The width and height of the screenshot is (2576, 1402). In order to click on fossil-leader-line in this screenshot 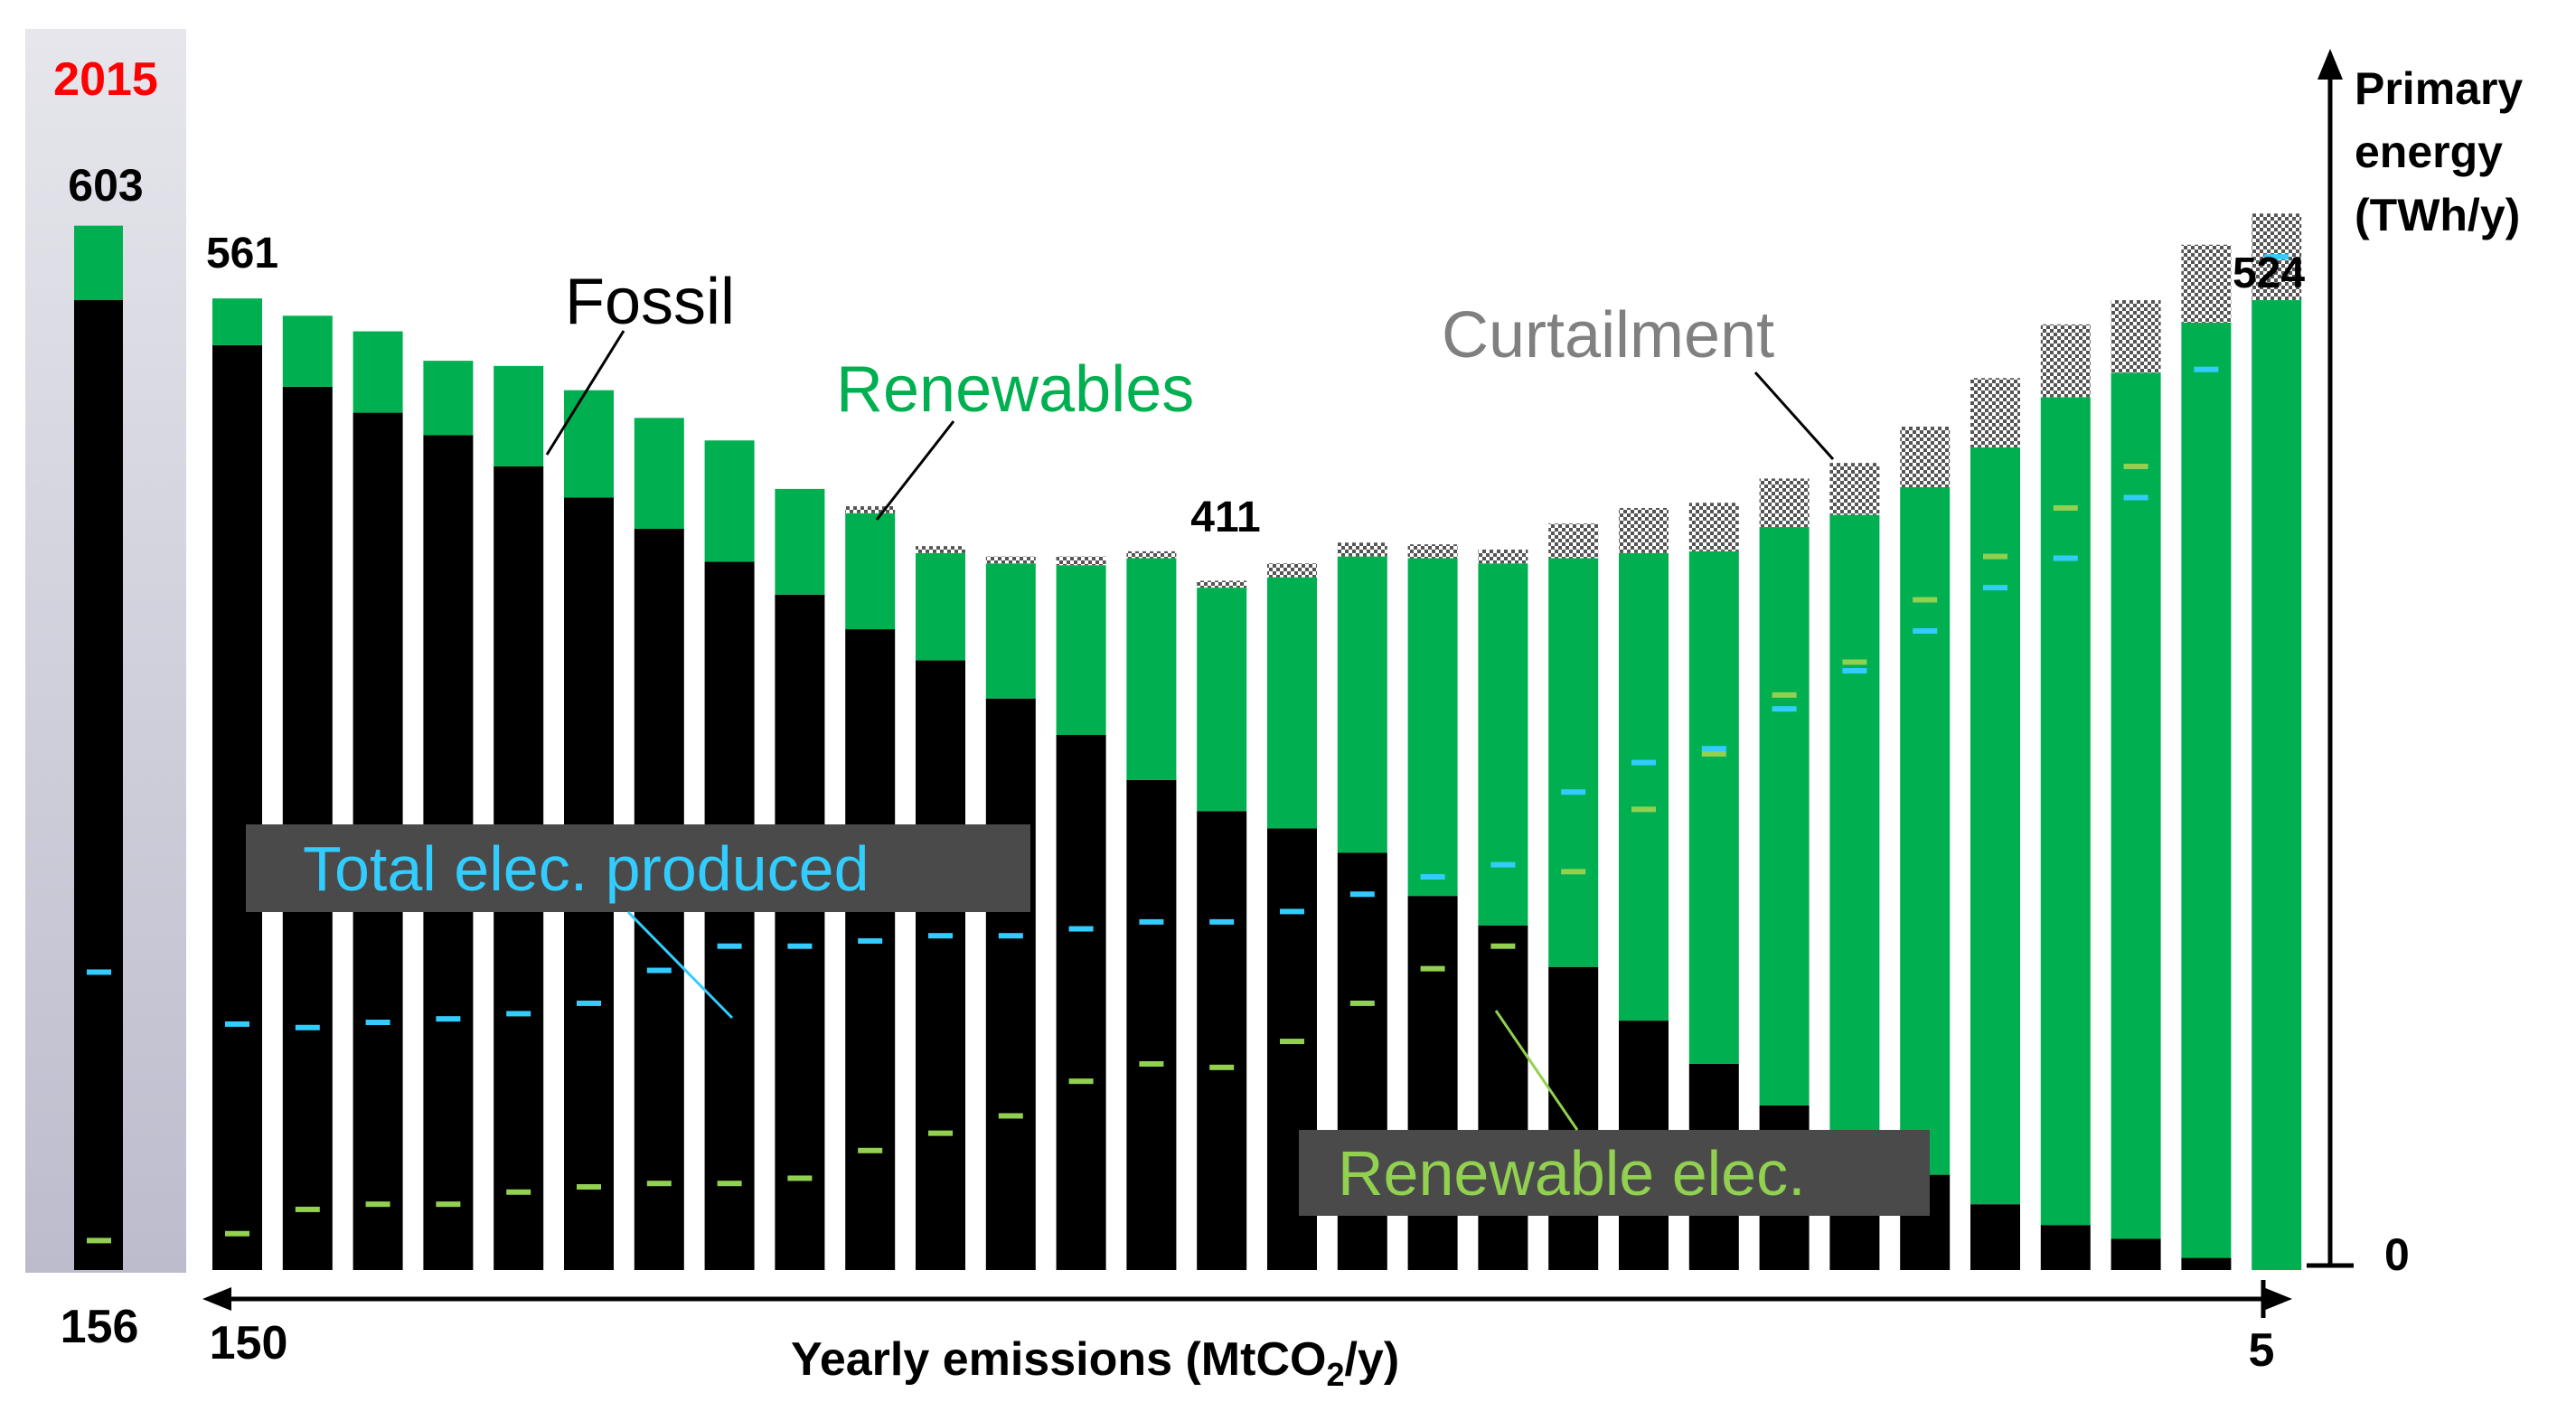, I will do `click(585, 393)`.